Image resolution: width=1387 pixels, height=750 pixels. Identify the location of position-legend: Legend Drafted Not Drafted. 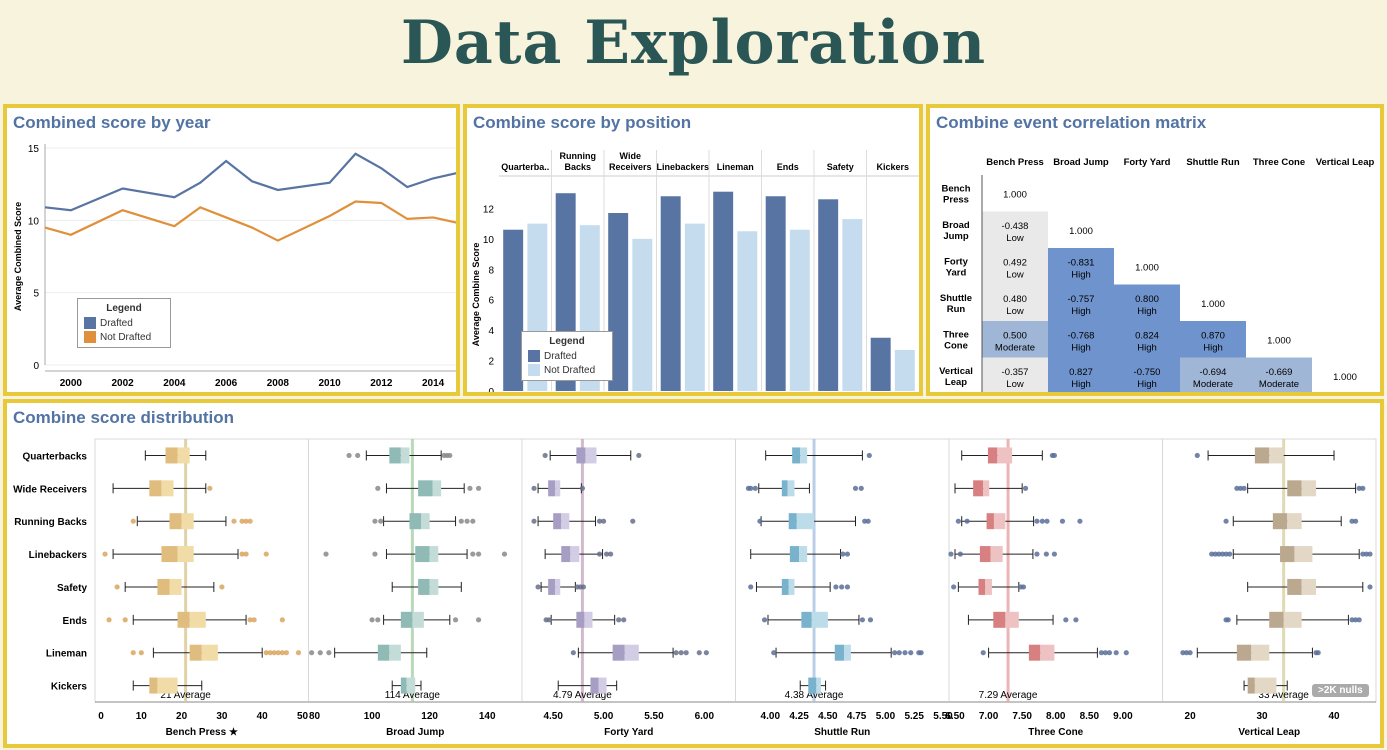
(567, 356).